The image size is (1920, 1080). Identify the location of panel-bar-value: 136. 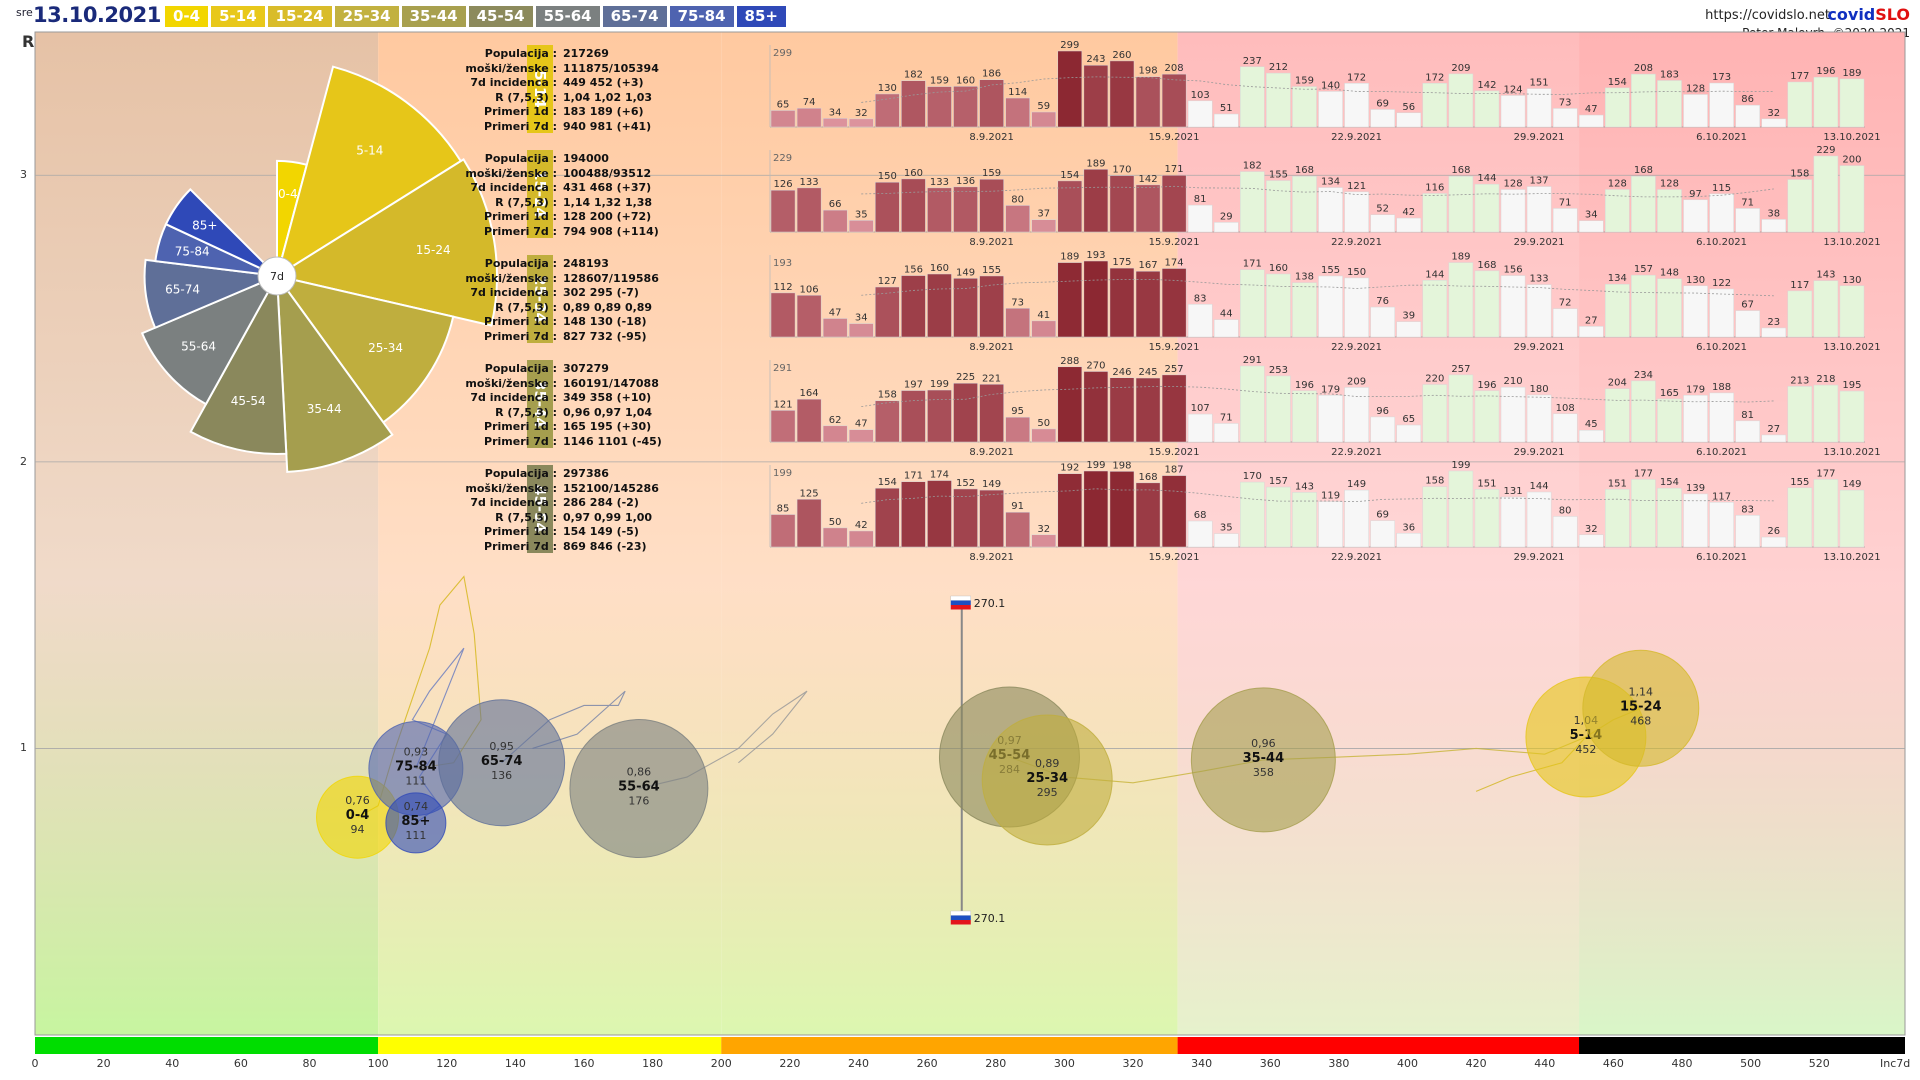
(965, 181).